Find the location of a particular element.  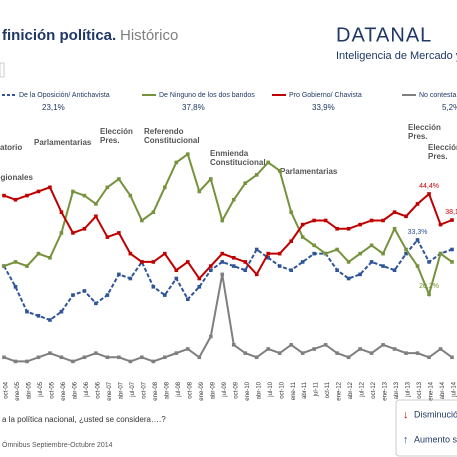

x-tick-label: jul-07 is located at coordinates (133, 389).